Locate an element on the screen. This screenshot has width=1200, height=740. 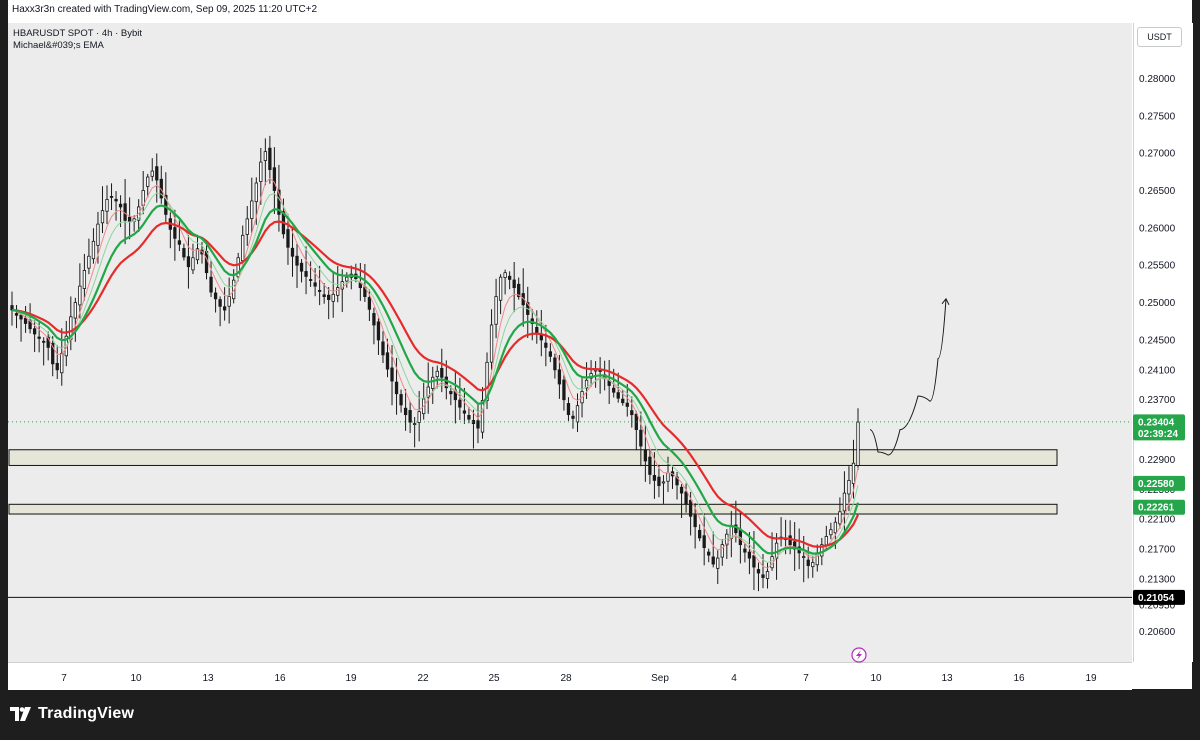
indicator-legend: Michael&#039;s EMA is located at coordinates (58, 45).